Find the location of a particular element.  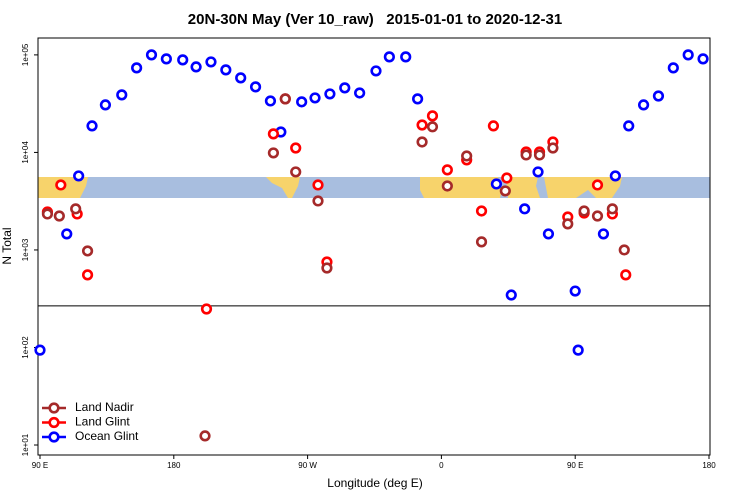

y-axis-label: N Total is located at coordinates (7, 245).